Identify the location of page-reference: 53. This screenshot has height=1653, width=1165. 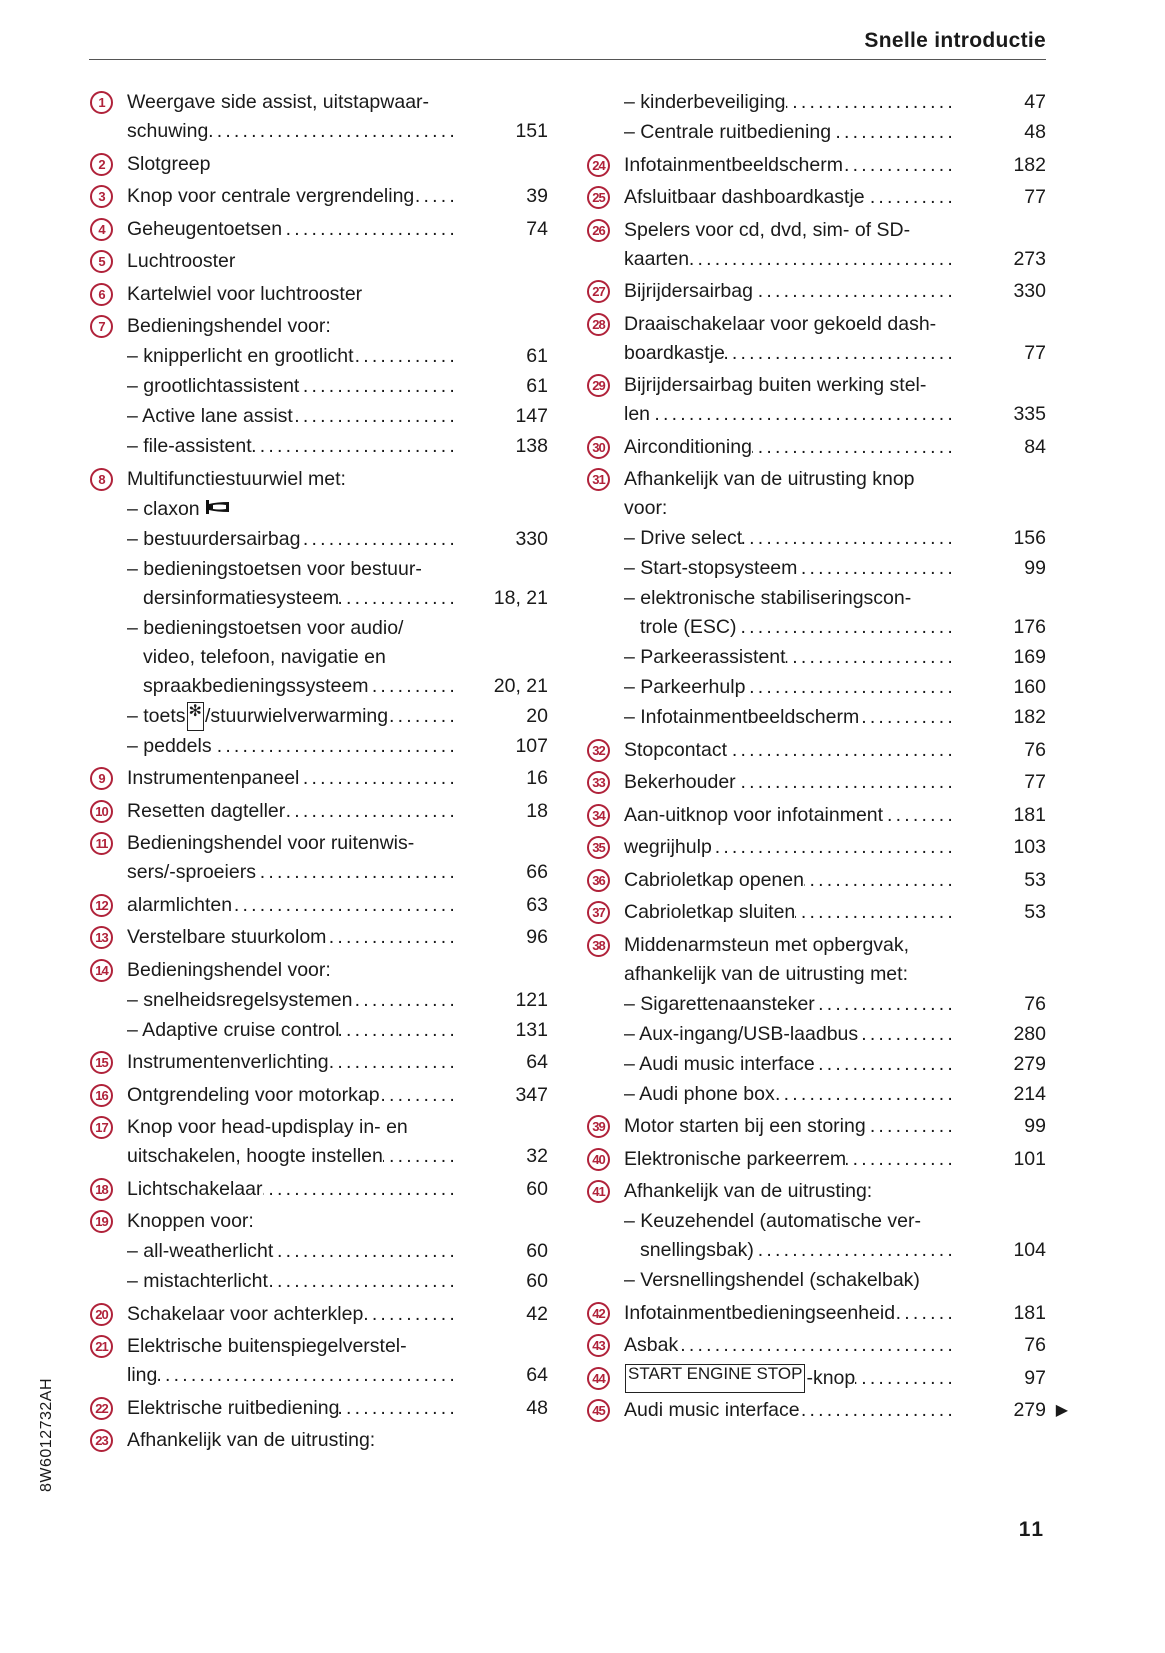
(1035, 912).